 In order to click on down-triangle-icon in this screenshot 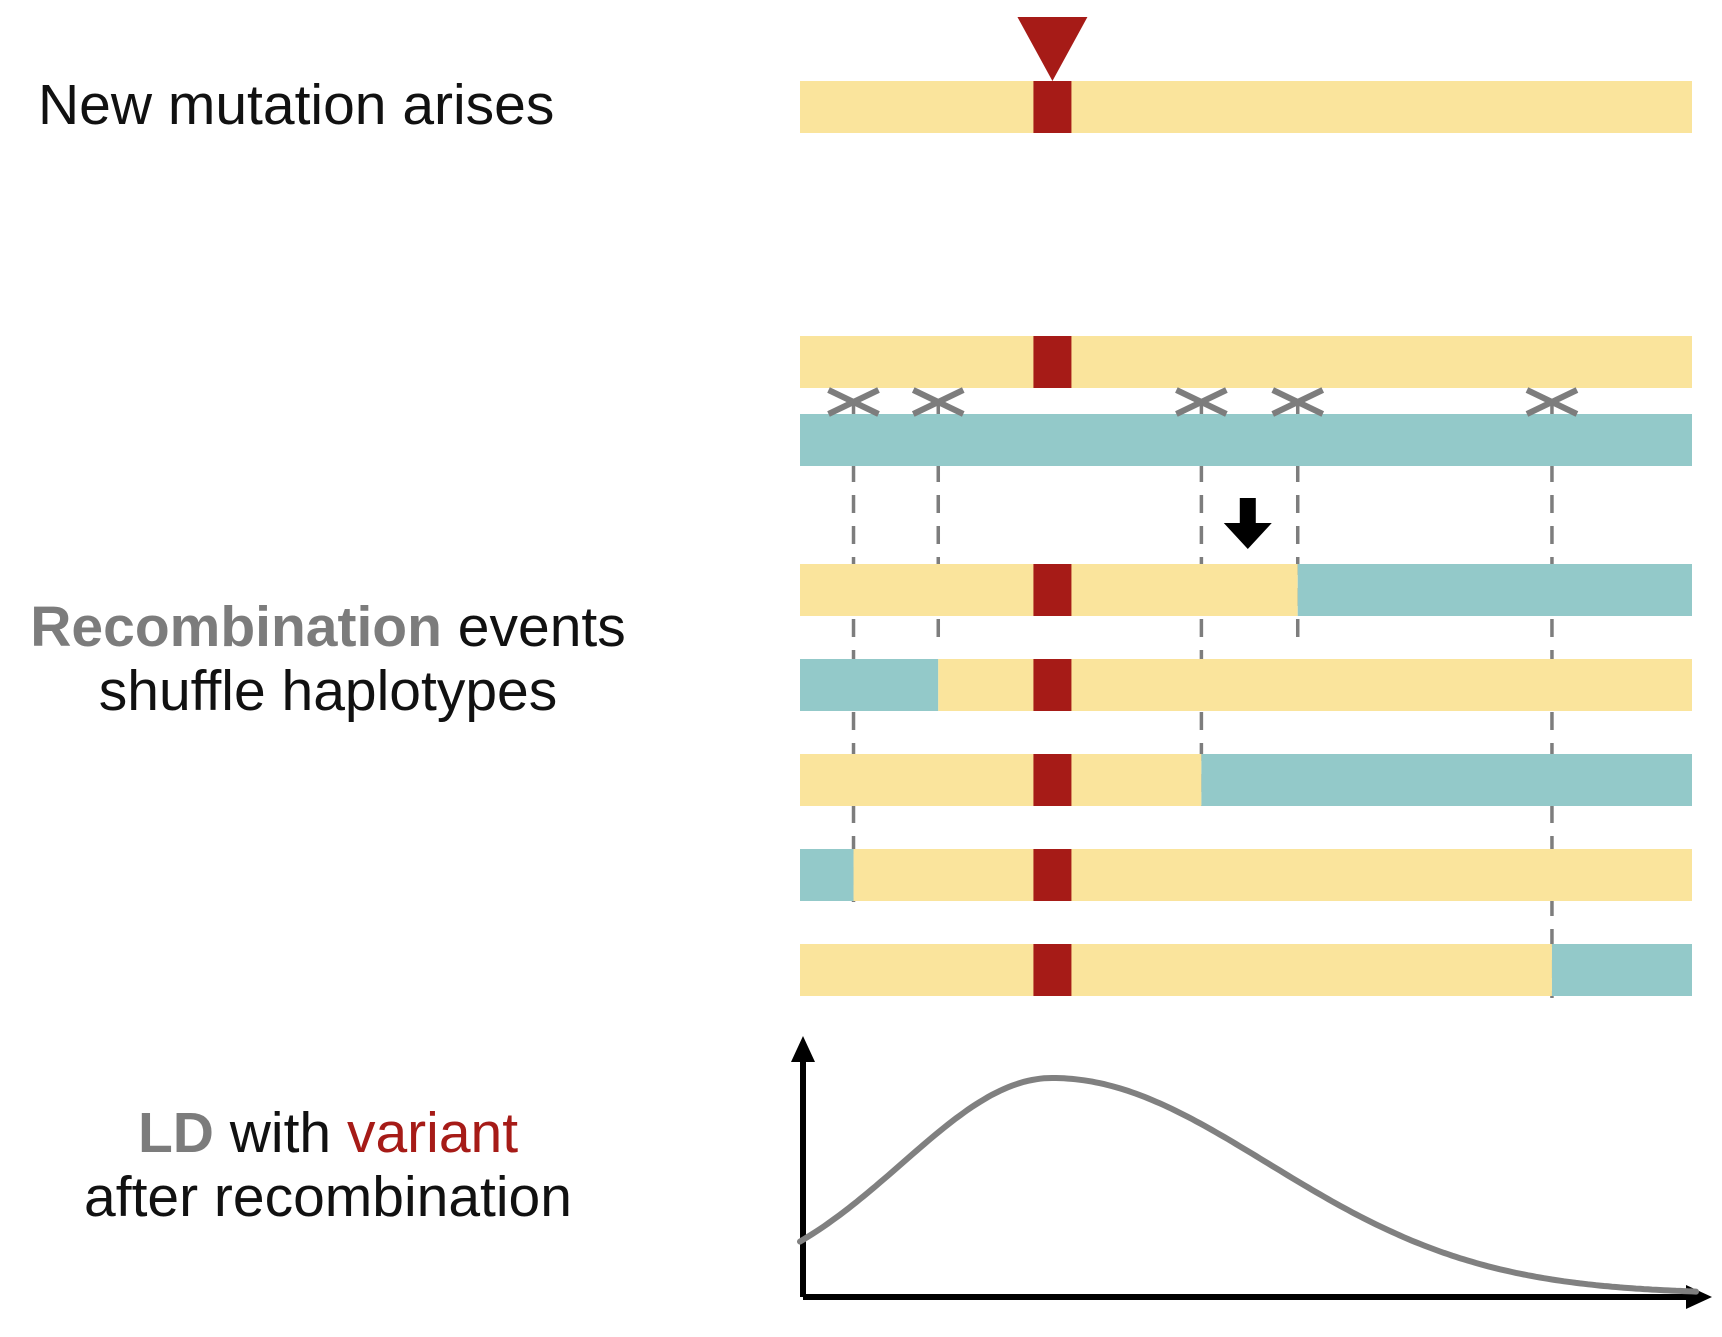, I will do `click(1052, 49)`.